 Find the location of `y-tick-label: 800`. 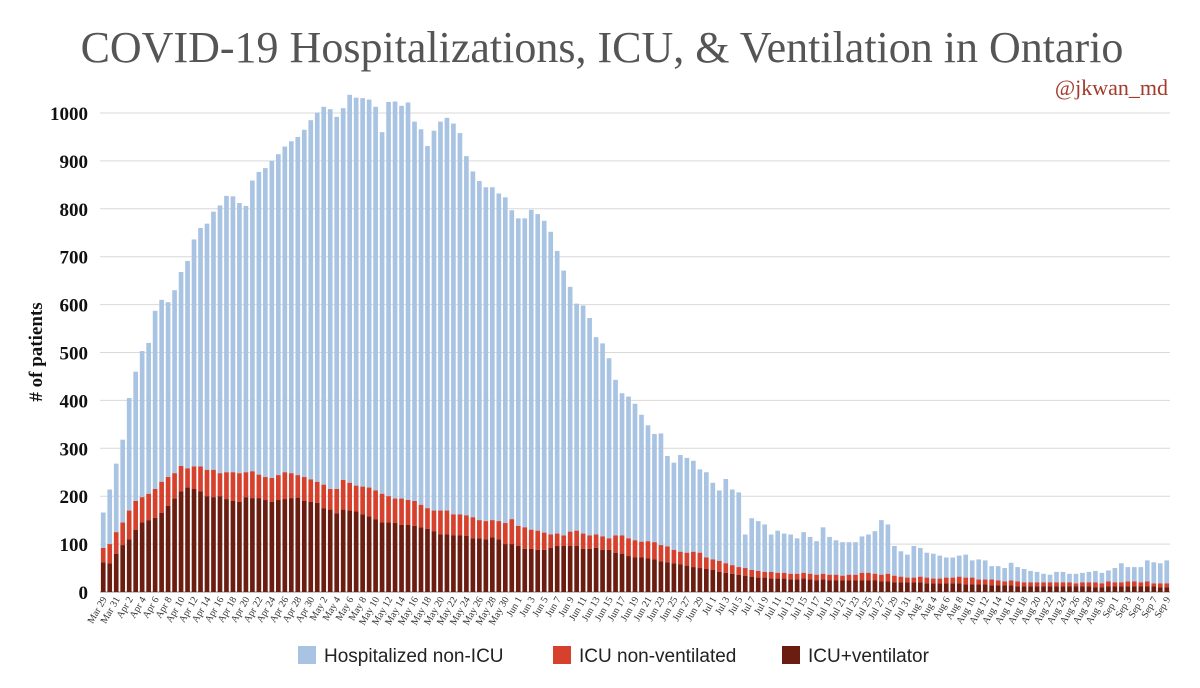

y-tick-label: 800 is located at coordinates (74, 210).